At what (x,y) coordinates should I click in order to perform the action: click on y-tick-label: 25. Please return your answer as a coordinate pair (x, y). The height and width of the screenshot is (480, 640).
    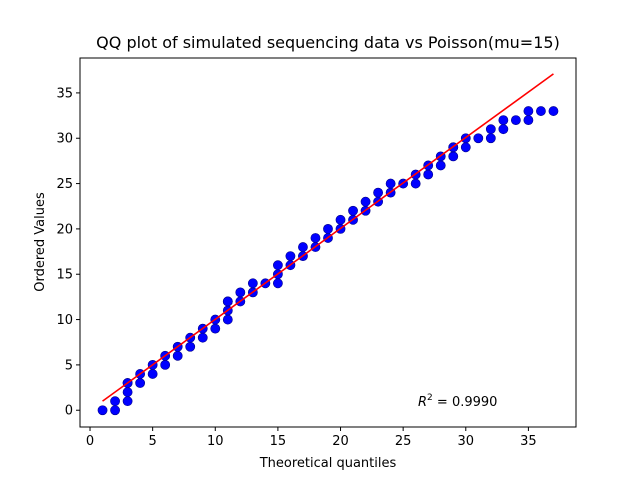
    Looking at the image, I should click on (64, 184).